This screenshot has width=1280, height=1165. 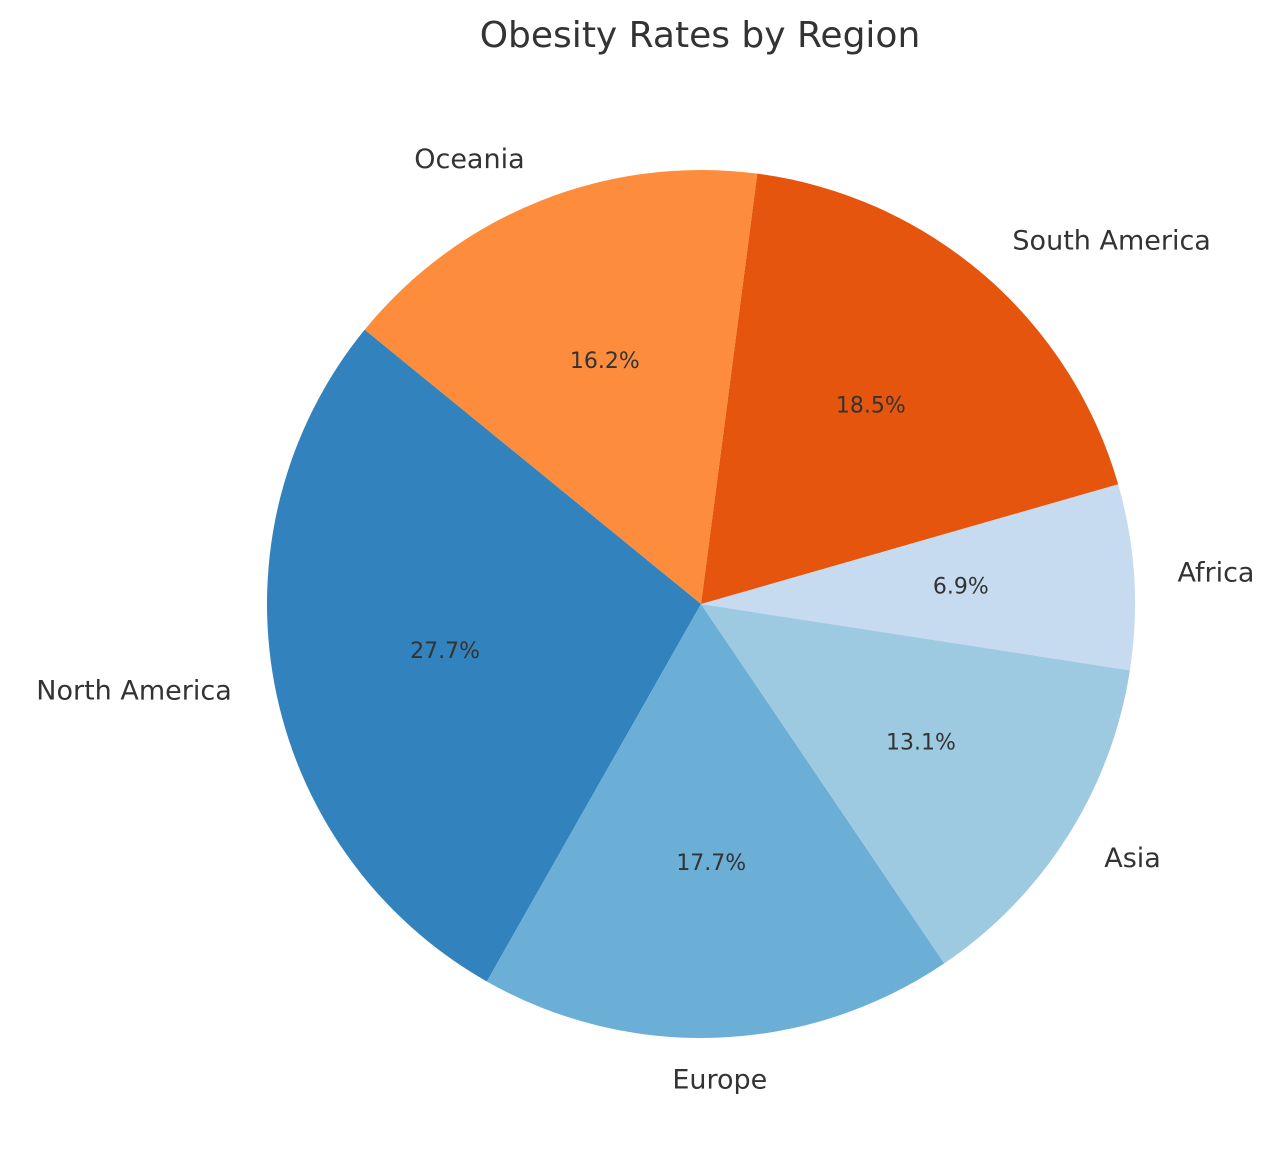 I want to click on slice-label-europe: Europe, so click(x=719, y=1080).